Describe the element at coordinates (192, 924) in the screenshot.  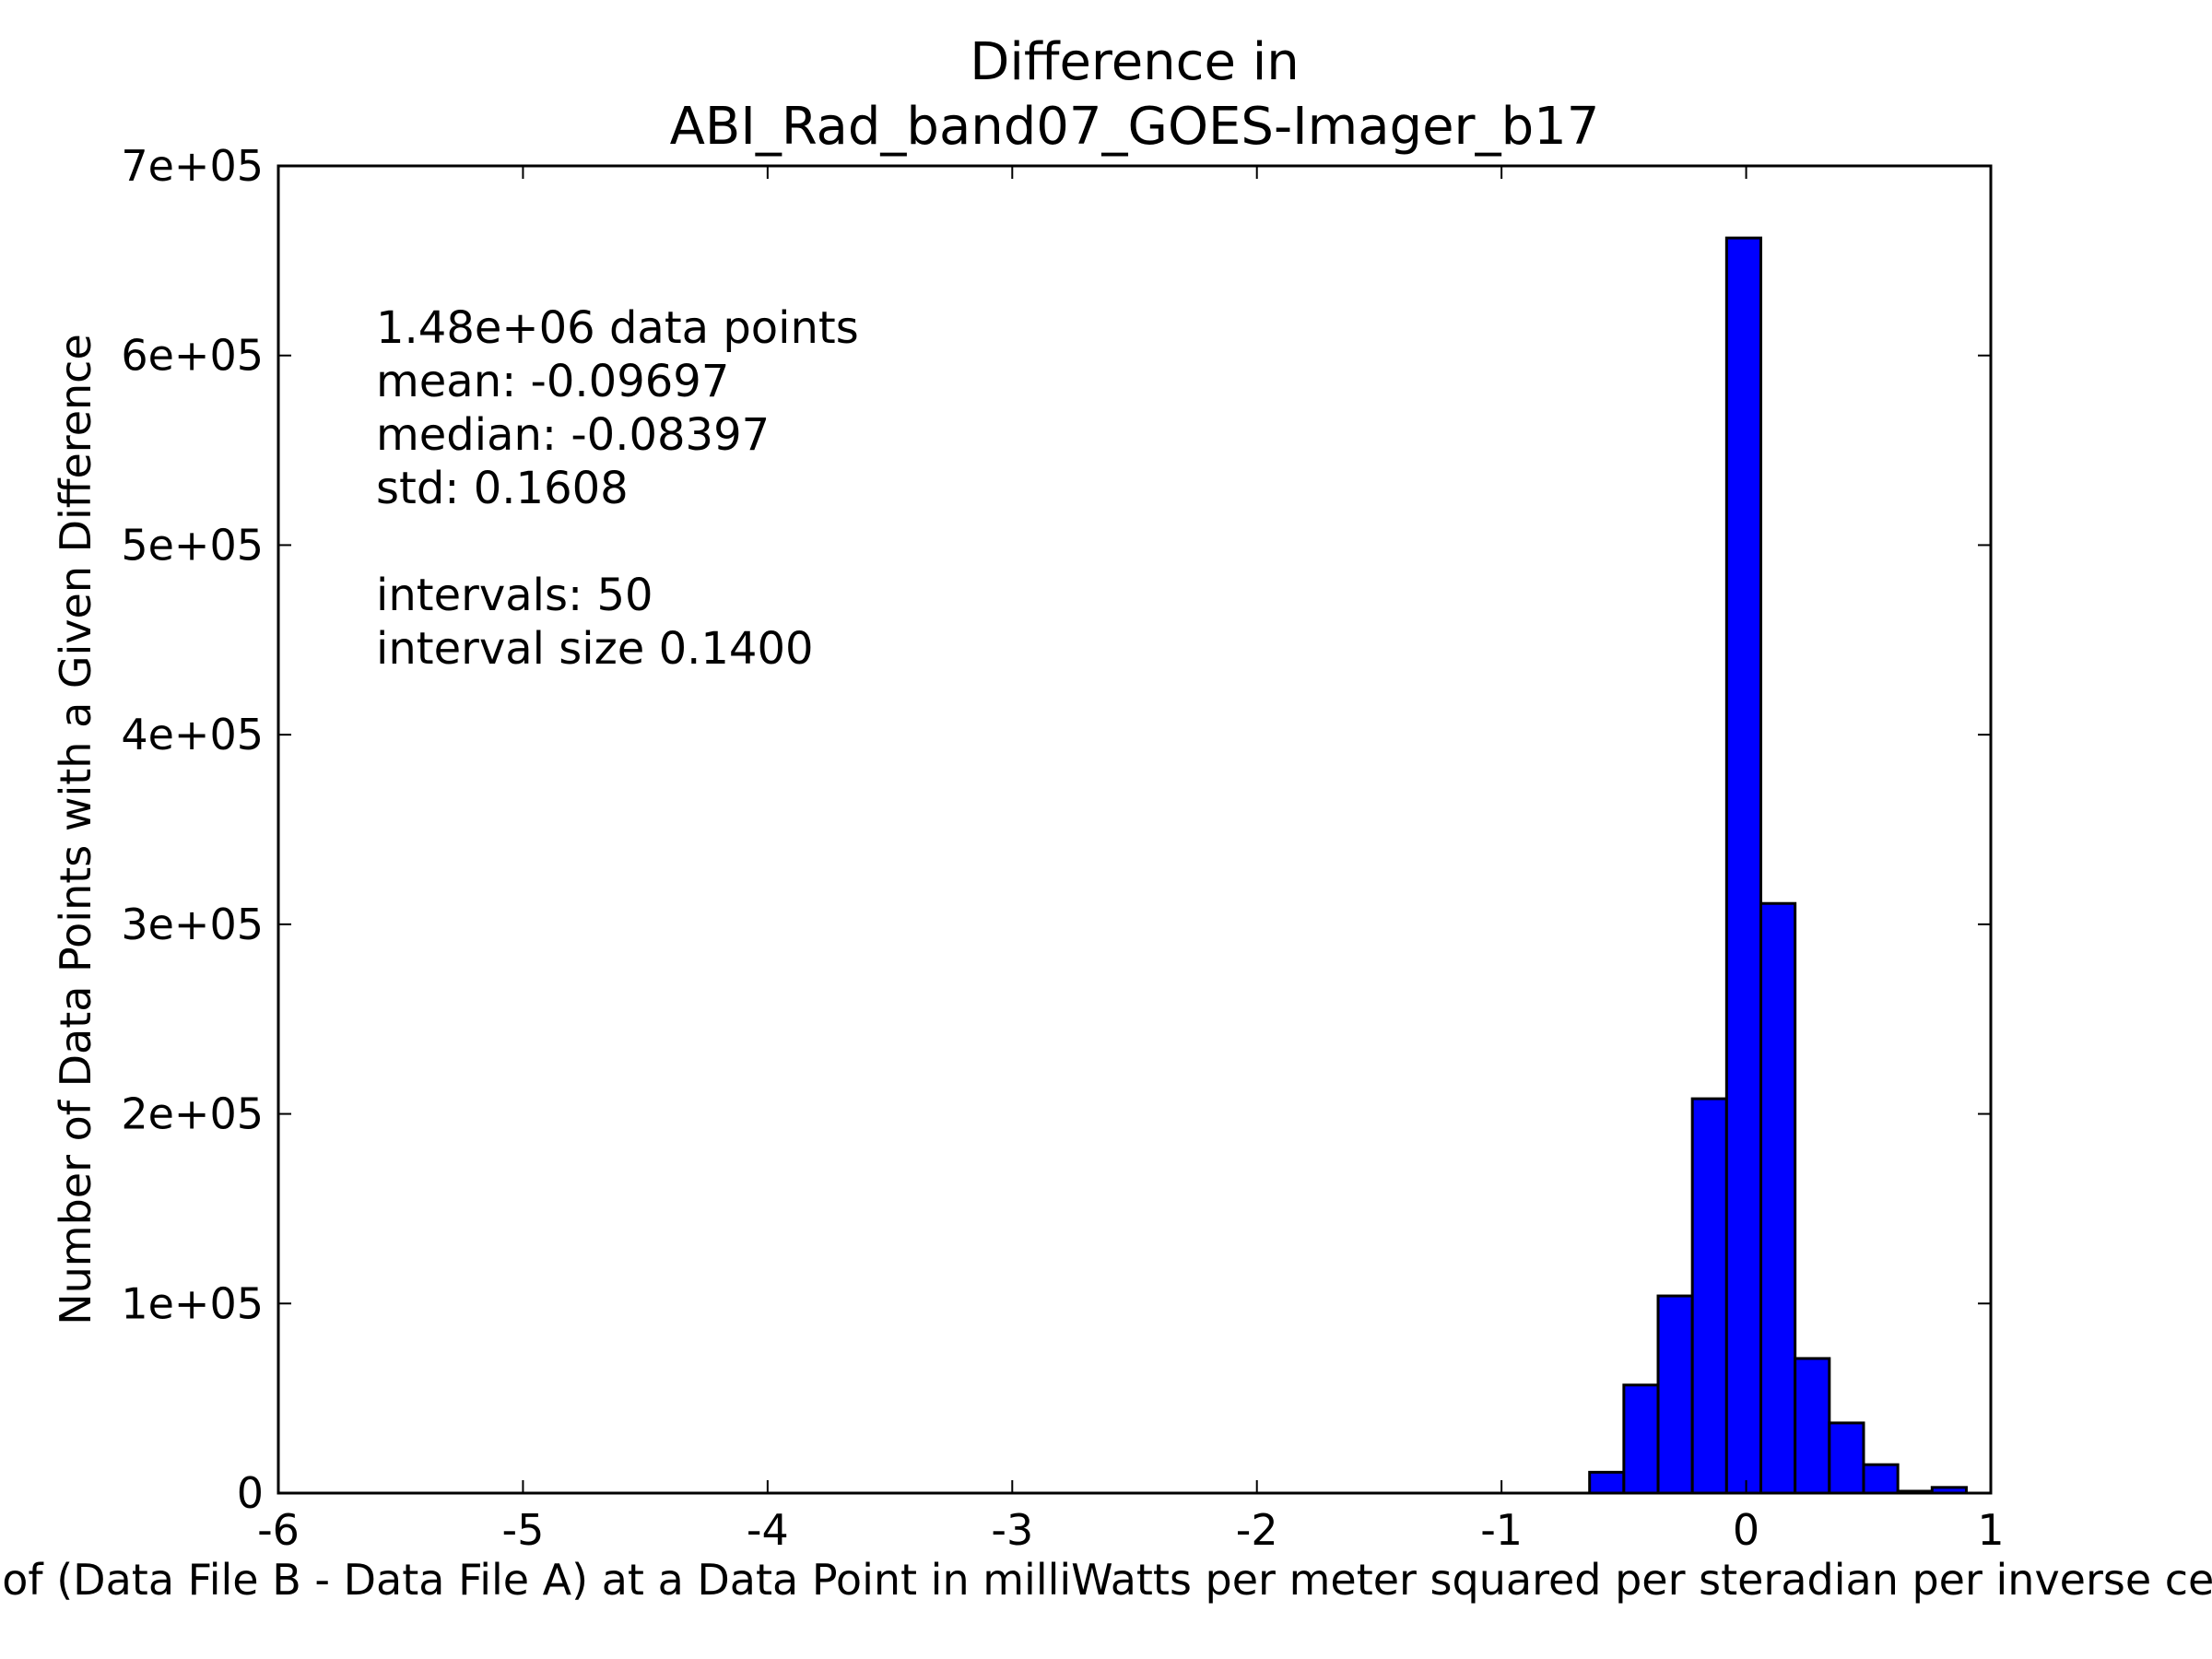
I see `y-tick-label: 3e+05` at that location.